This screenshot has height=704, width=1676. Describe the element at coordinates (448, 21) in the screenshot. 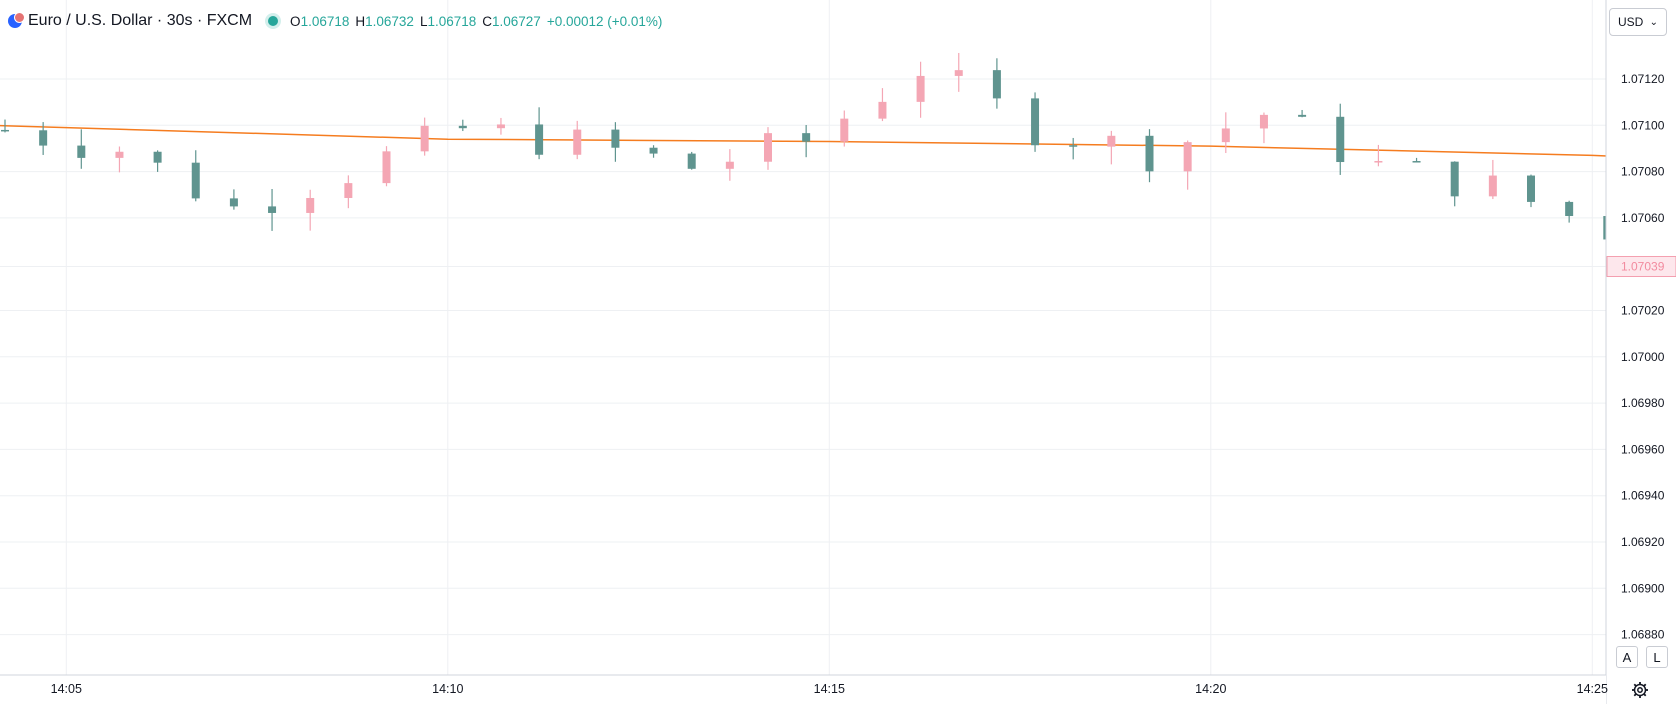

I see `ohlc-low: L1.06718` at that location.